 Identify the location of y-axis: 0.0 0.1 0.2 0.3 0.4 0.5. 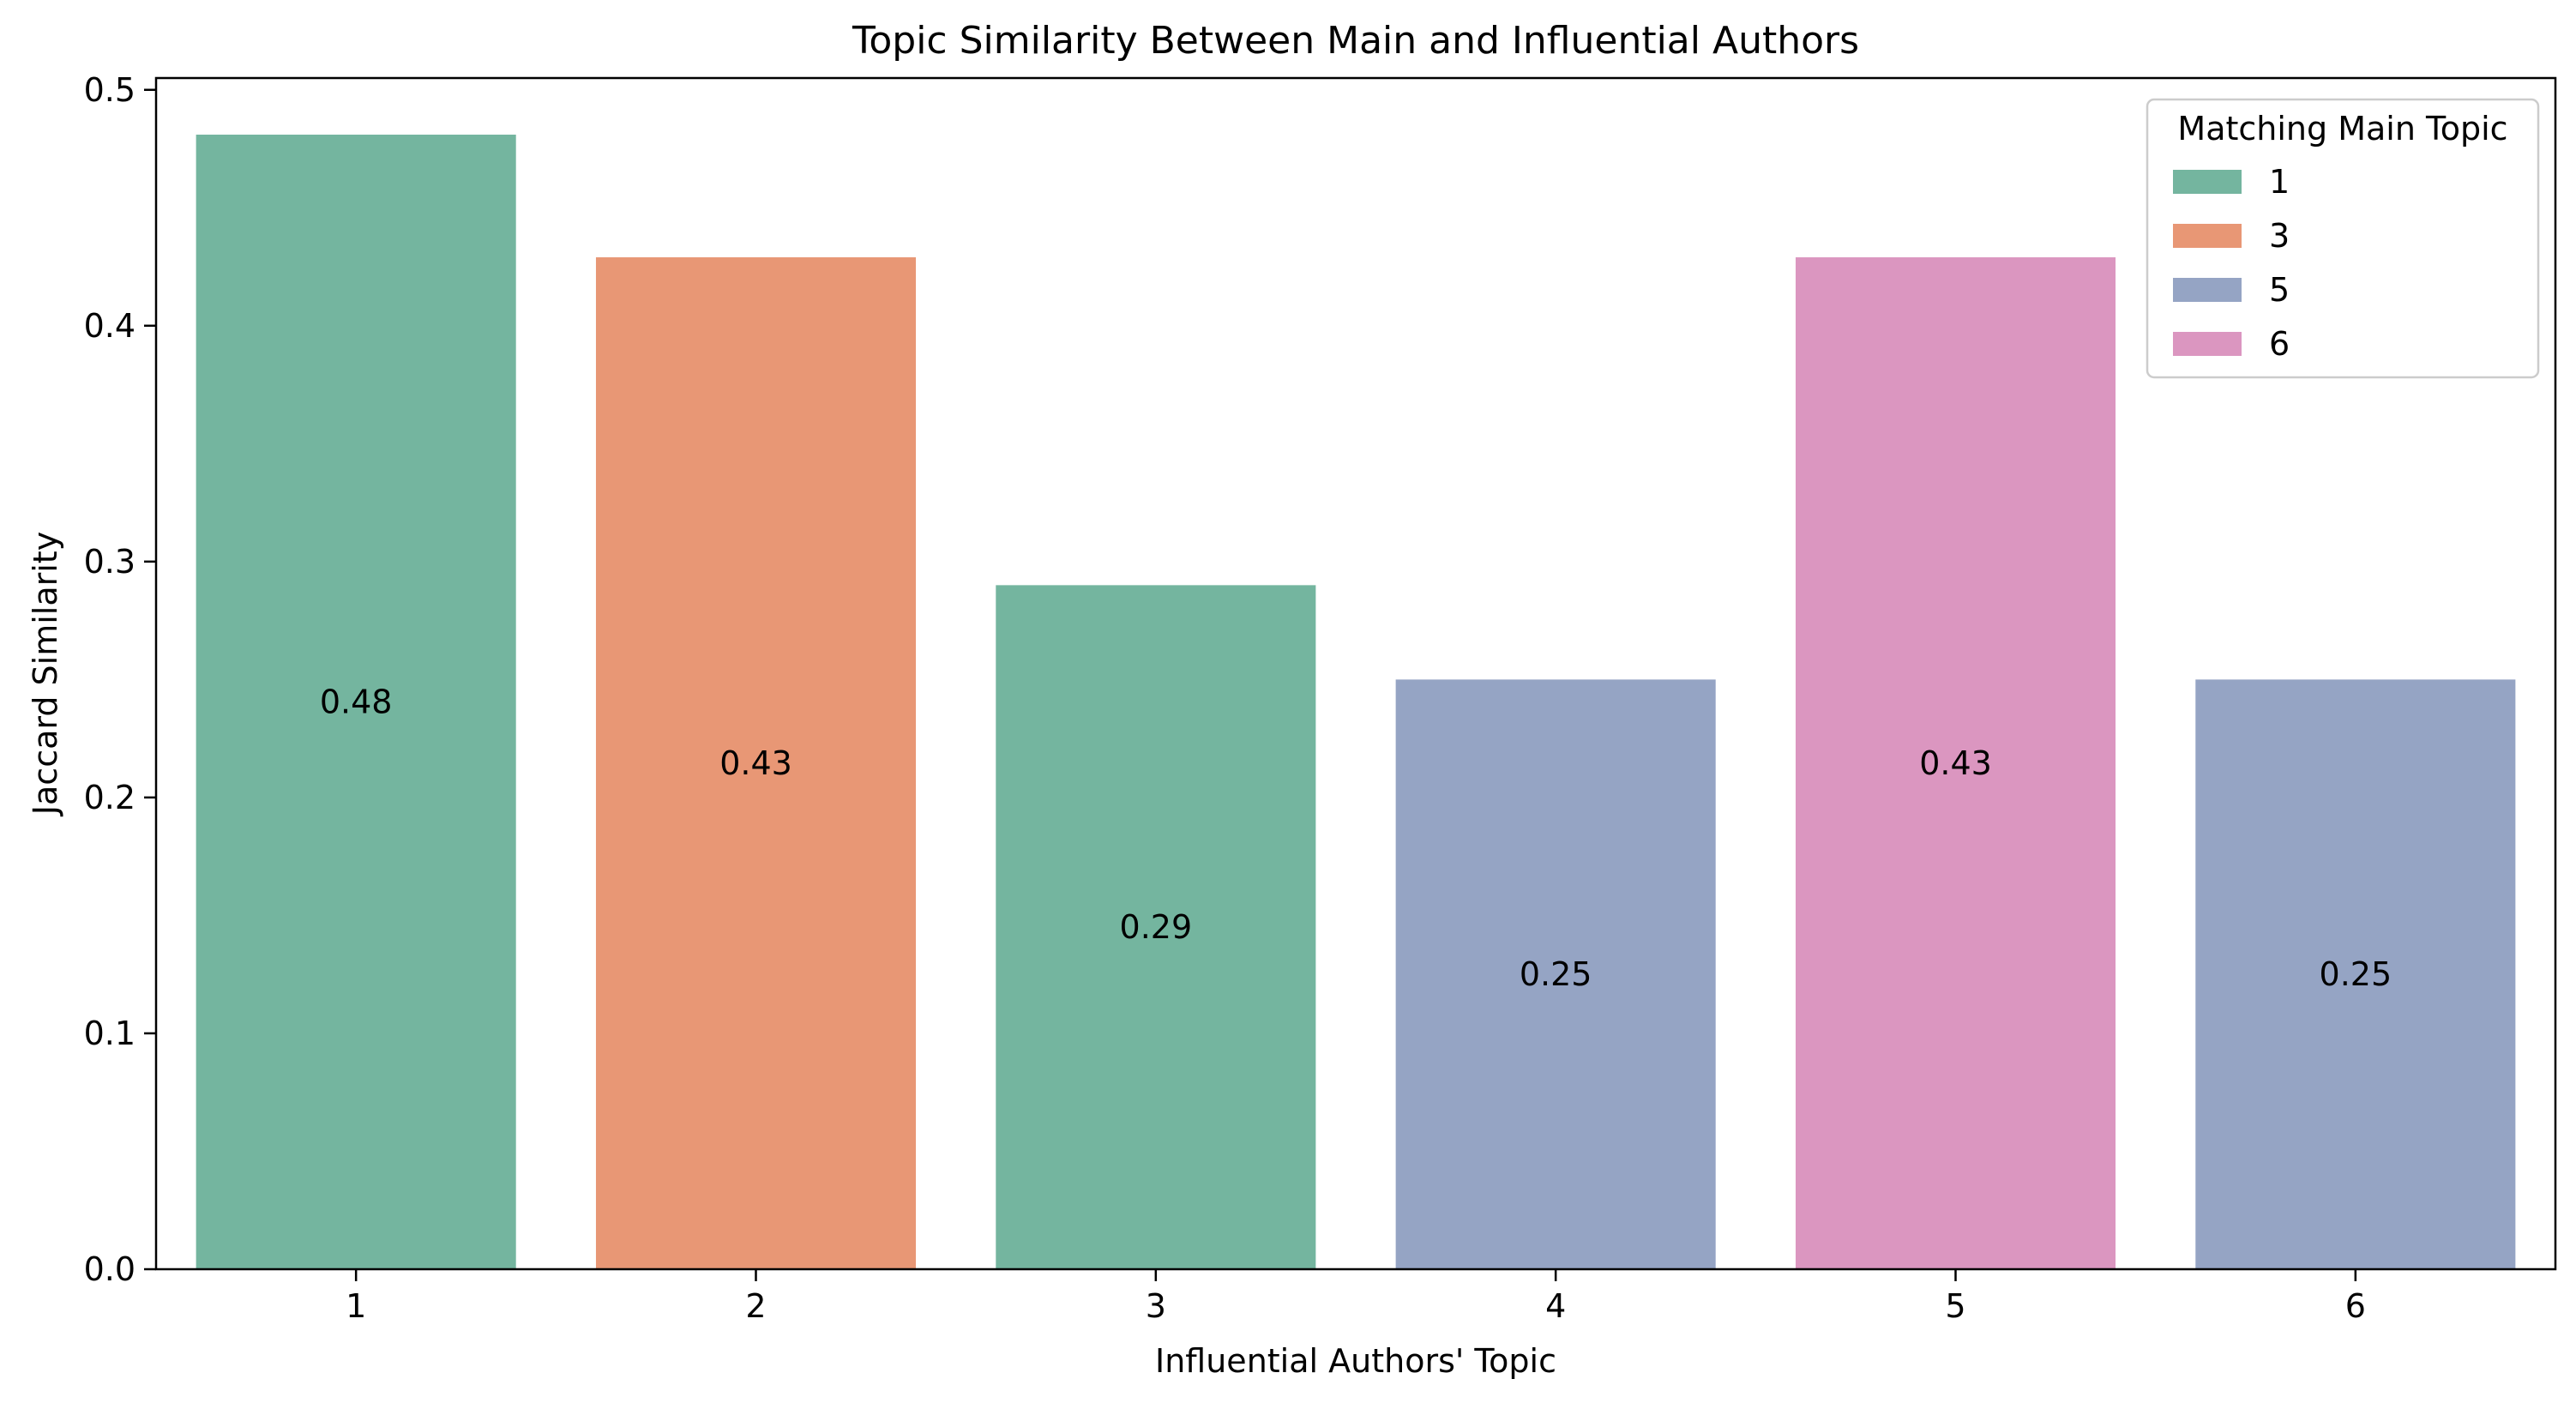
(120, 679).